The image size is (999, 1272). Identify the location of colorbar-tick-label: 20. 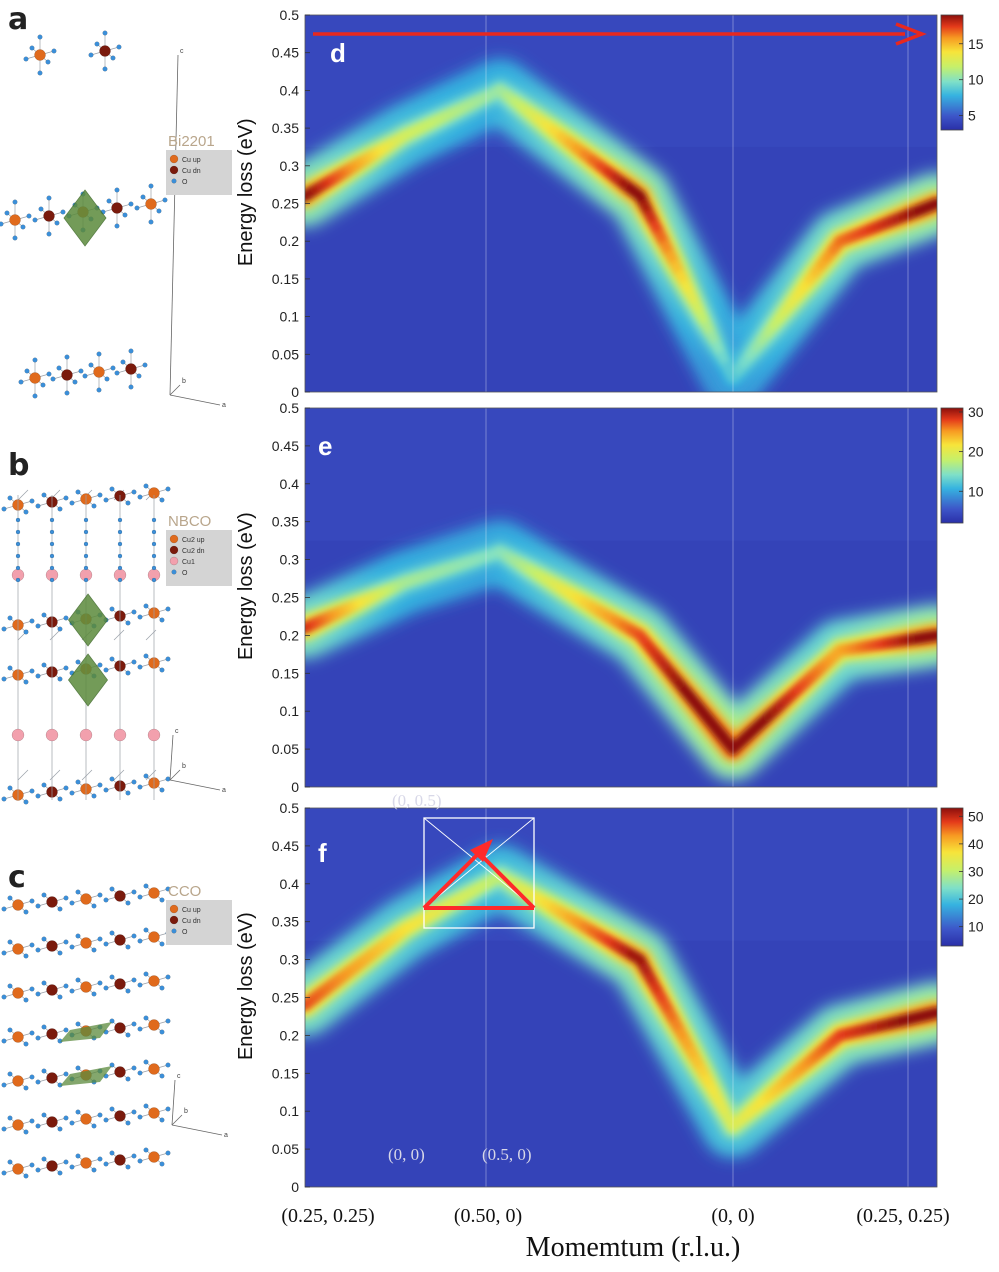
(976, 452).